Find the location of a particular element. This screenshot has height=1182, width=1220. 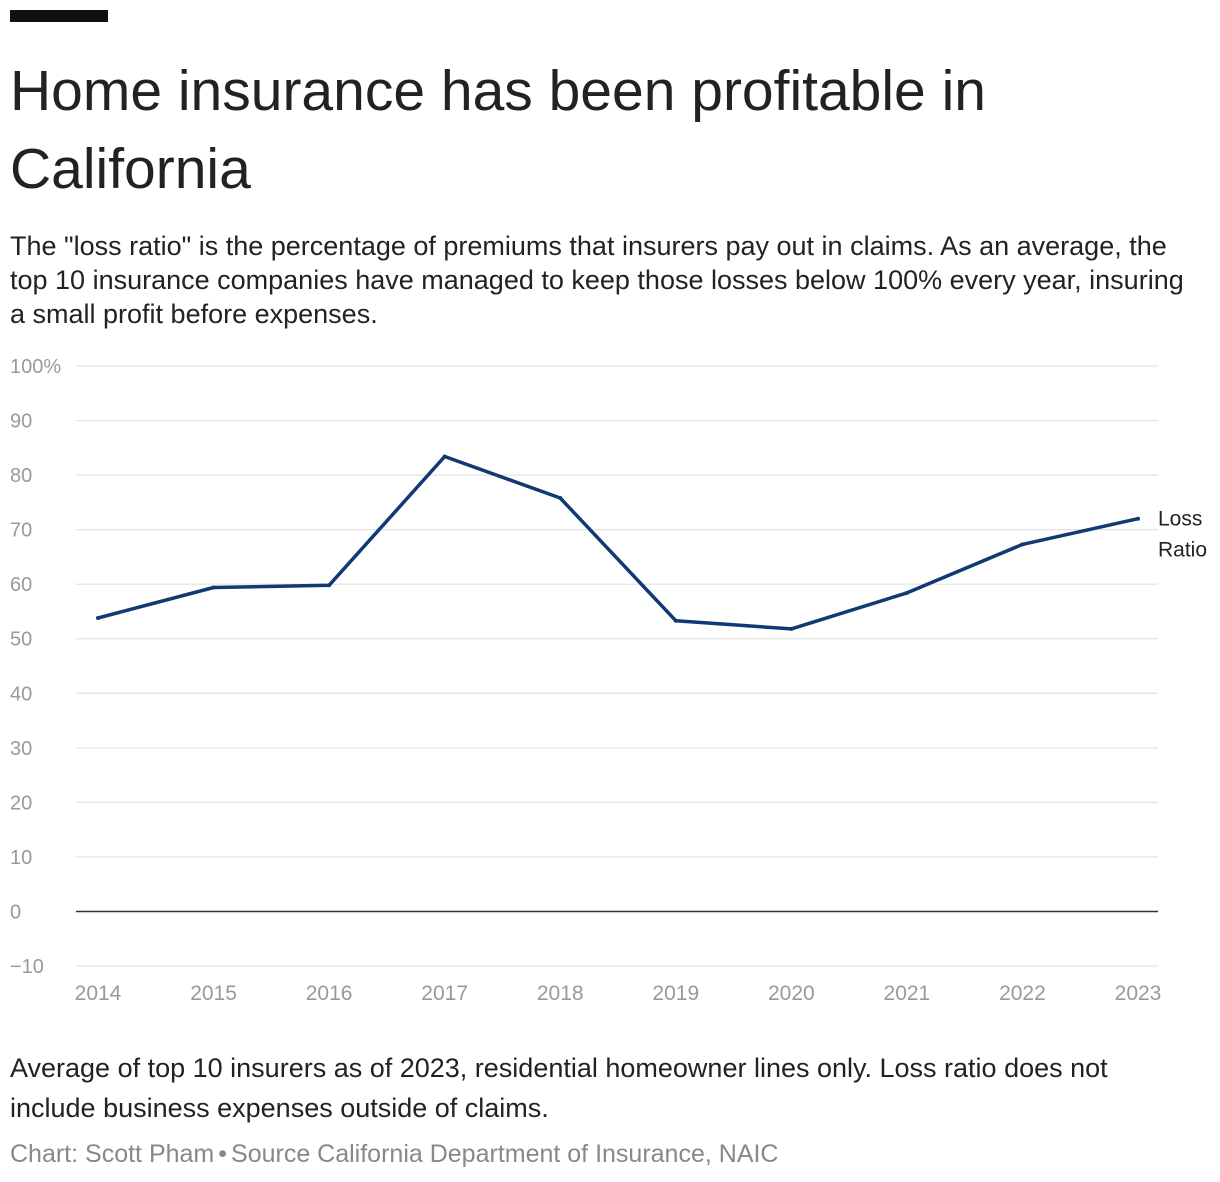

y-tick-label: 80 is located at coordinates (21, 476).